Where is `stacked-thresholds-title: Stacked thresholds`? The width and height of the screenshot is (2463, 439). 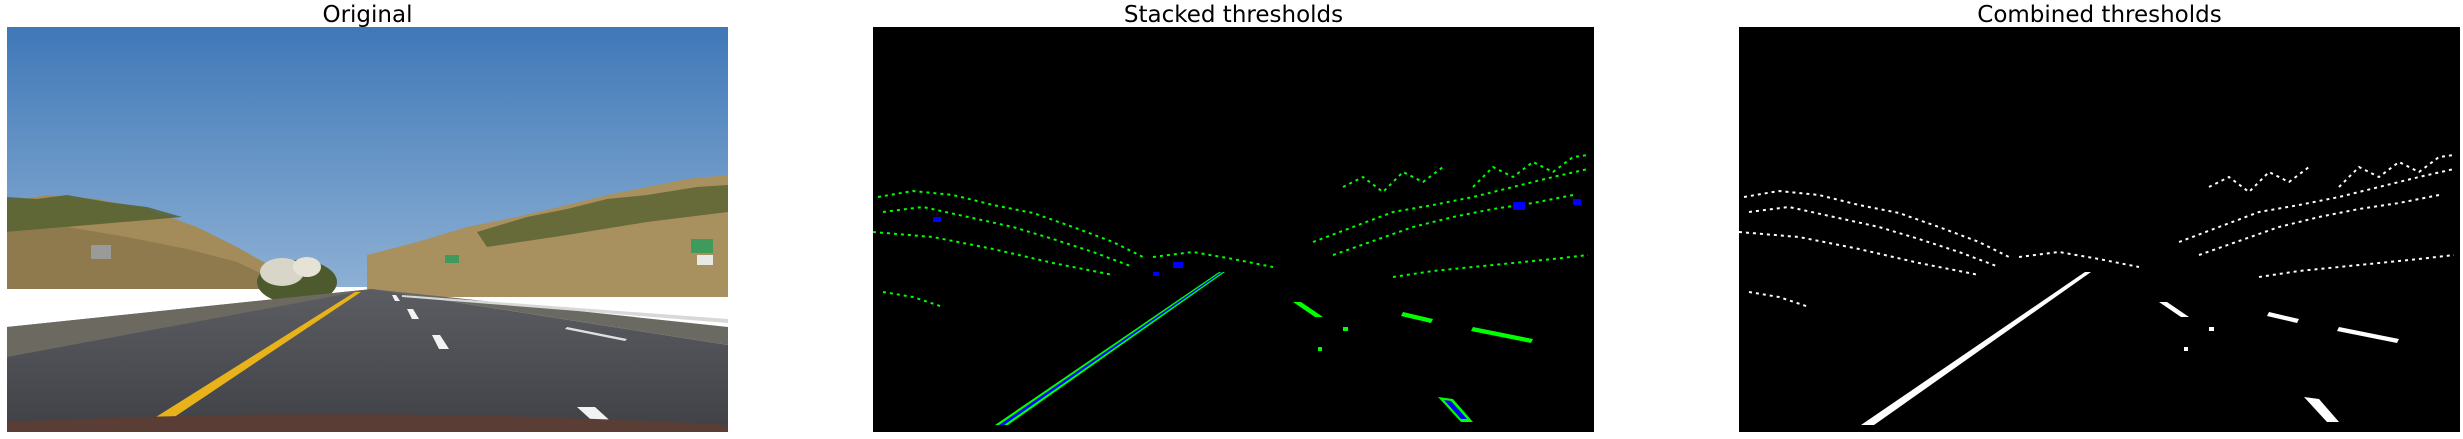
stacked-thresholds-title: Stacked thresholds is located at coordinates (1233, 15).